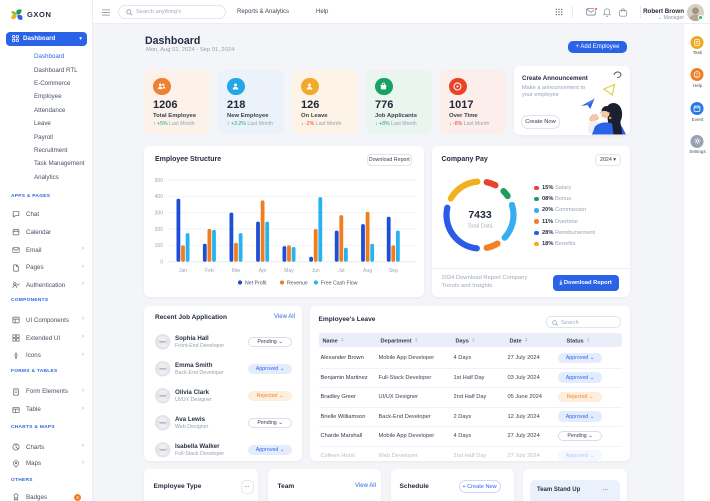  What do you see at coordinates (393, 271) in the screenshot?
I see `svg-text: Sep` at bounding box center [393, 271].